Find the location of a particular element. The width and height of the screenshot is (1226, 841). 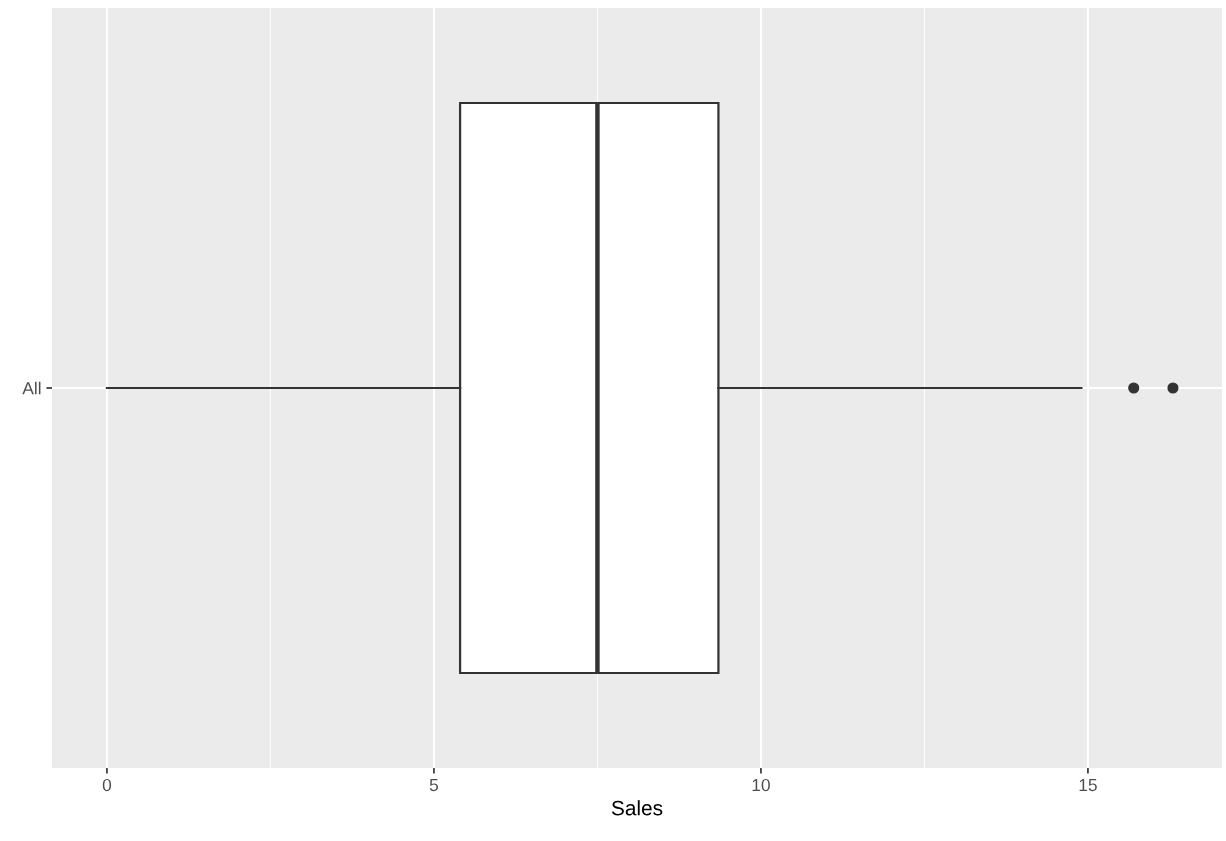

x-axis-title: Sales is located at coordinates (637, 808).